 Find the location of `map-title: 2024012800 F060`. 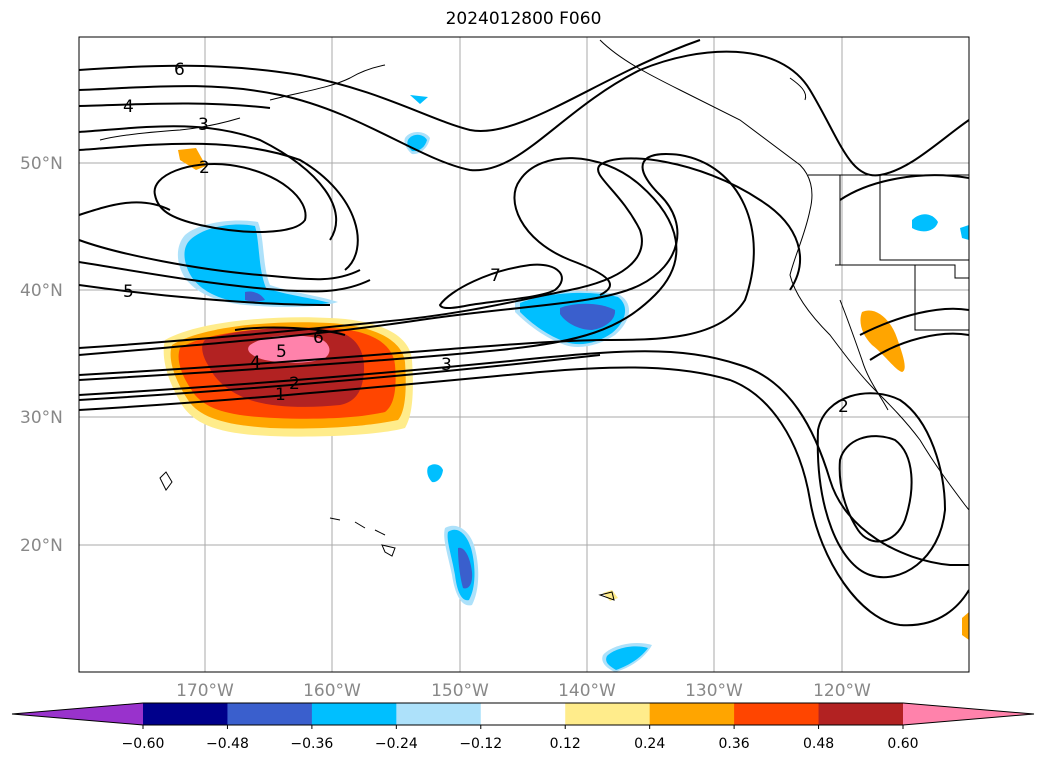

map-title: 2024012800 F060 is located at coordinates (523, 19).